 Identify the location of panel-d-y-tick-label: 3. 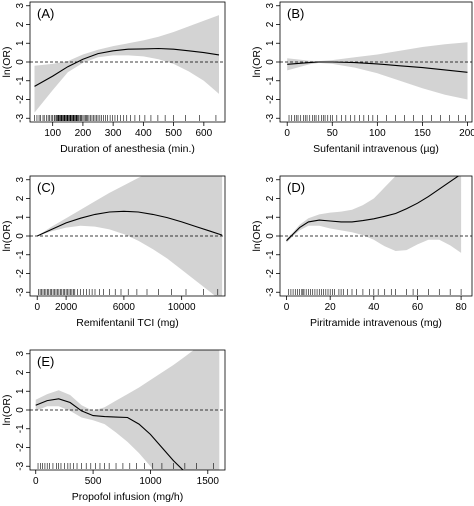
(270, 180).